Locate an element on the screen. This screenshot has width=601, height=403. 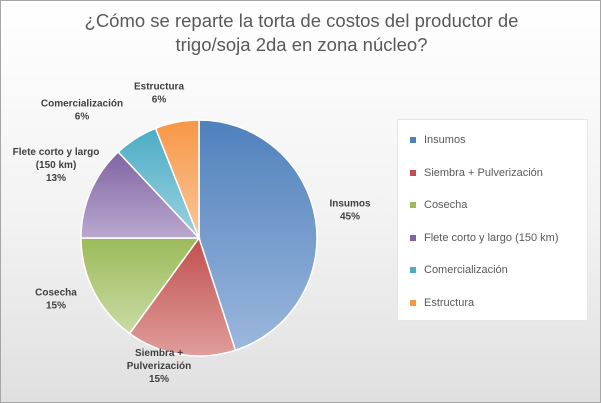
legend-item: Siembra + Pulverización is located at coordinates (476, 173).